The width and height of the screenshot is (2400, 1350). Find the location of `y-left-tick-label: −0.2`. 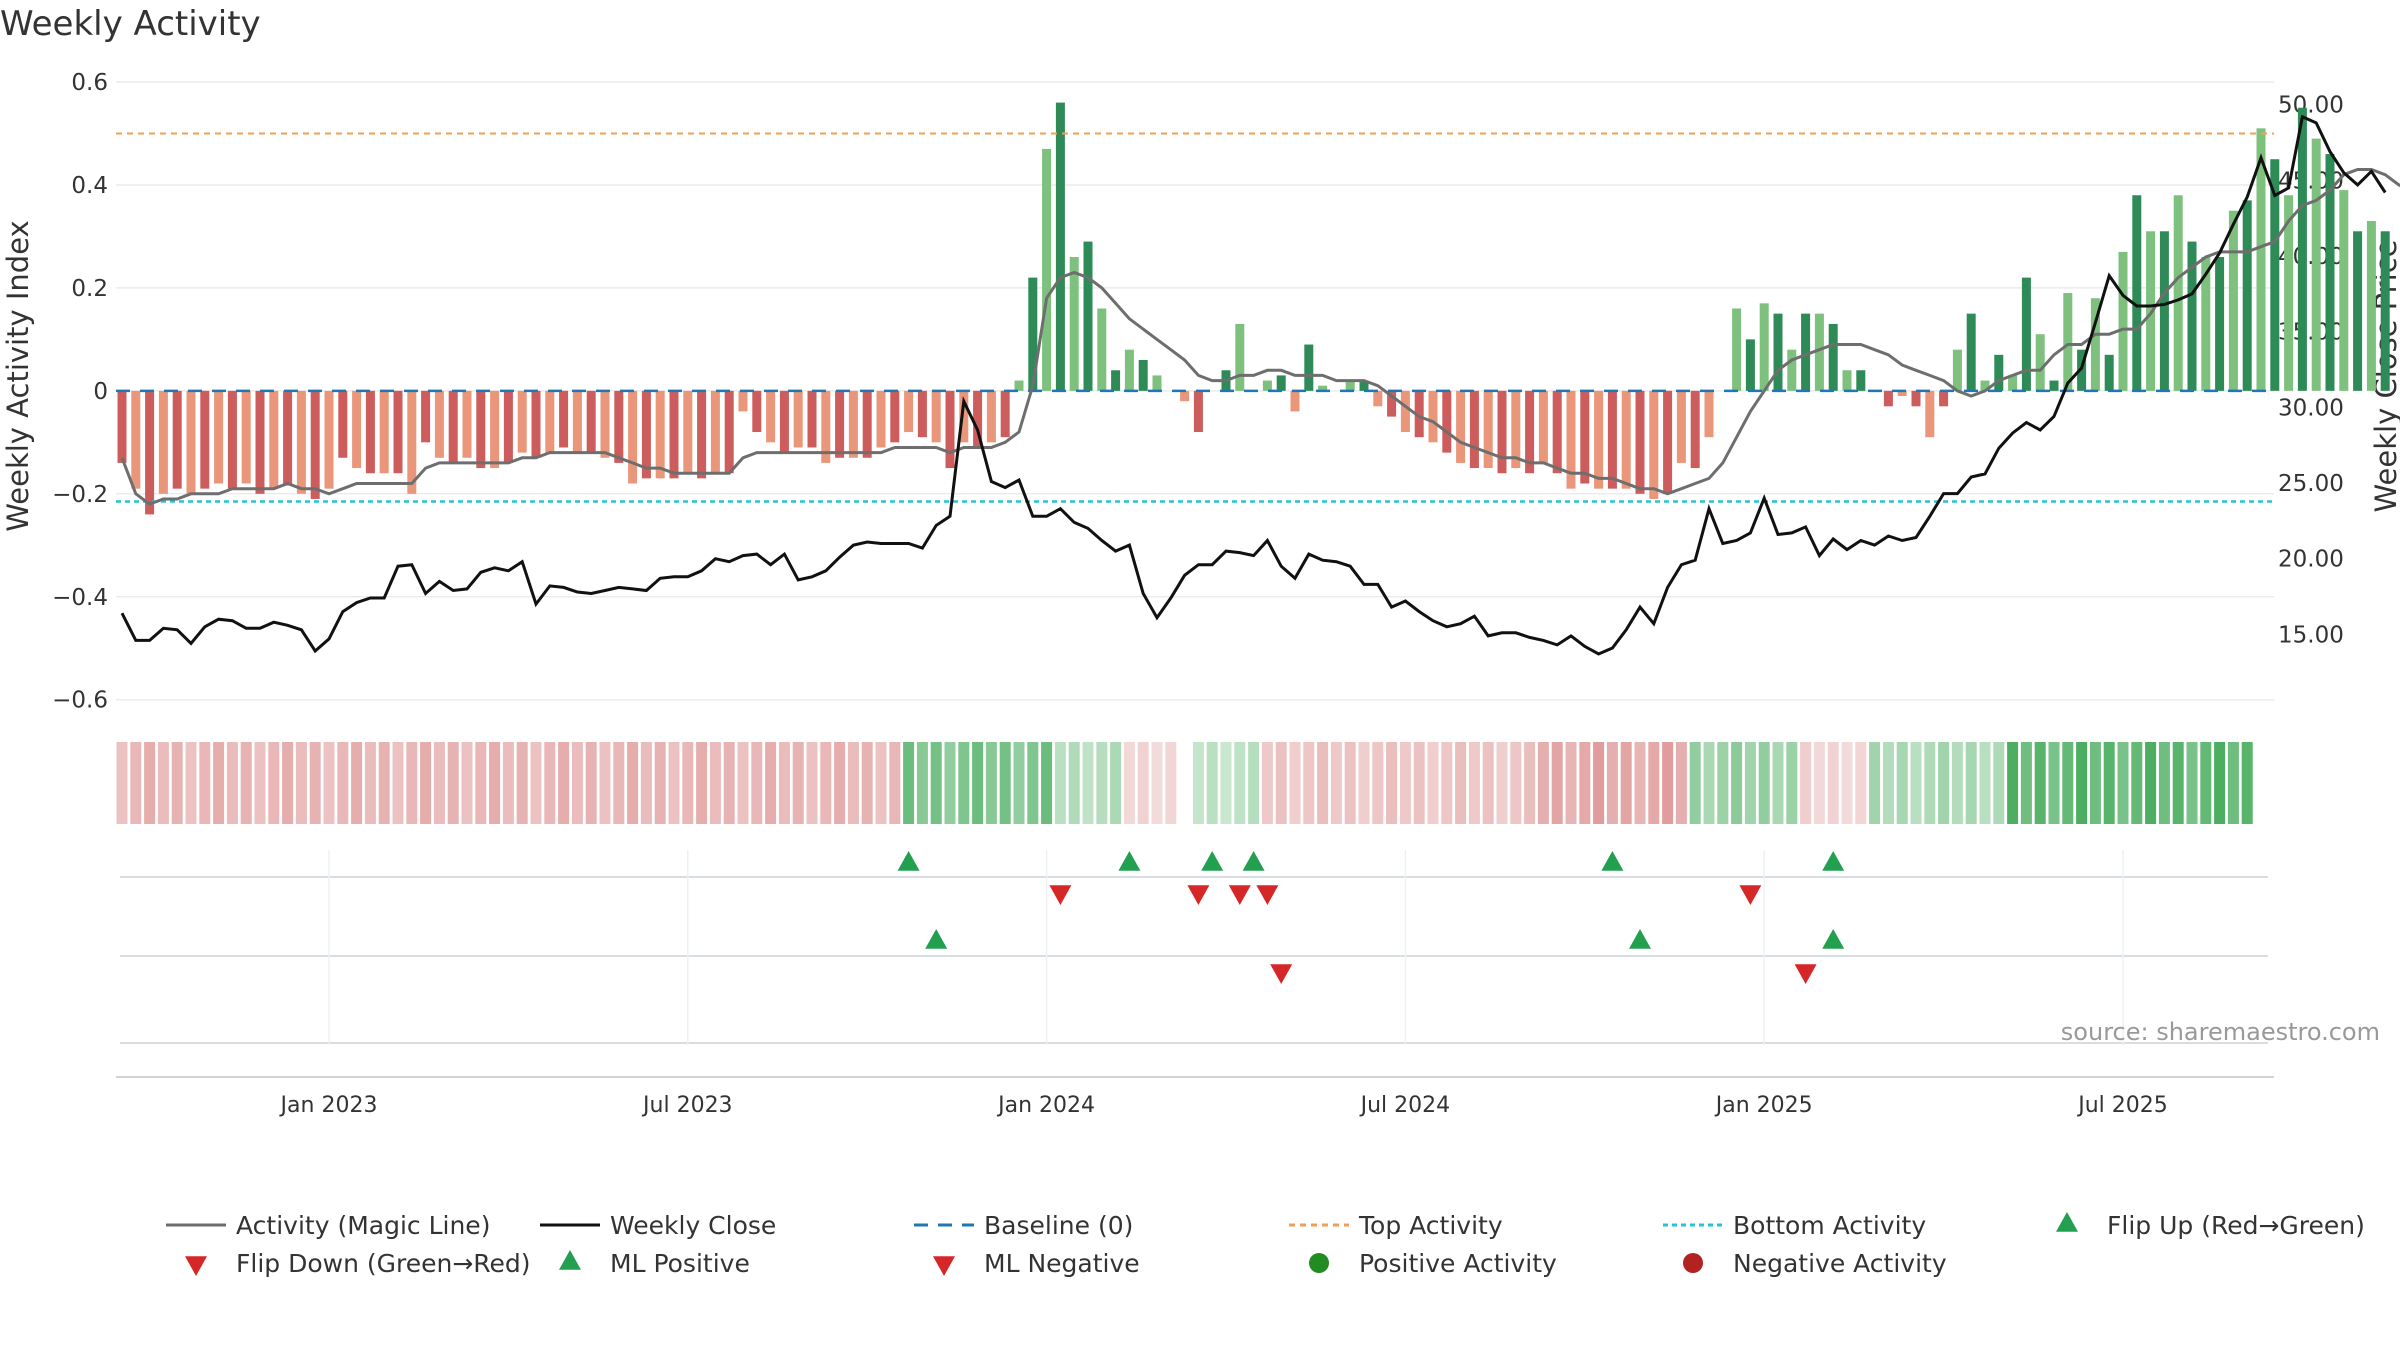

y-left-tick-label: −0.2 is located at coordinates (80, 495).